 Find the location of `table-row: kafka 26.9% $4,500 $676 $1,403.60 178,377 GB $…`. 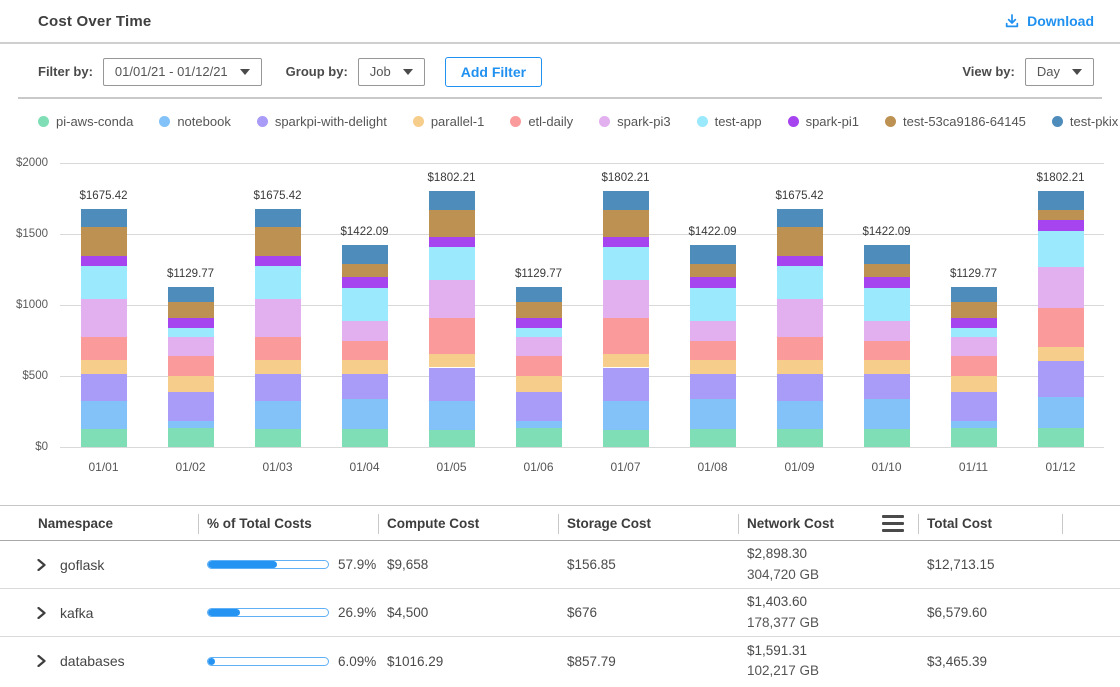

table-row: kafka 26.9% $4,500 $676 $1,403.60 178,377 GB $… is located at coordinates (560, 613).